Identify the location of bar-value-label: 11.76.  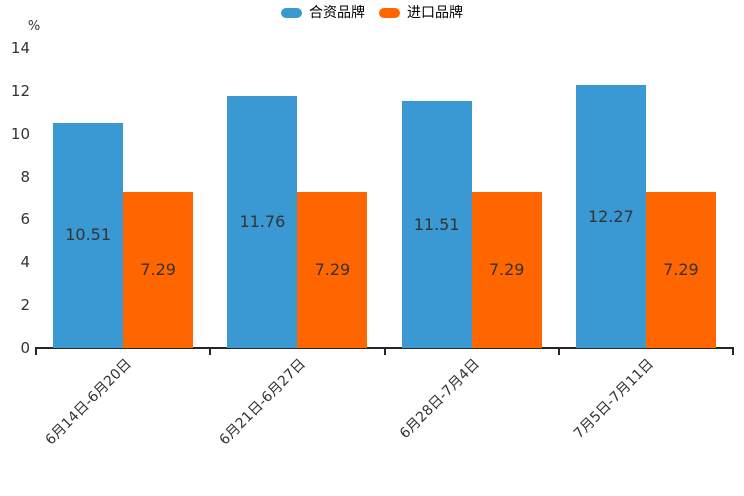
(262, 221).